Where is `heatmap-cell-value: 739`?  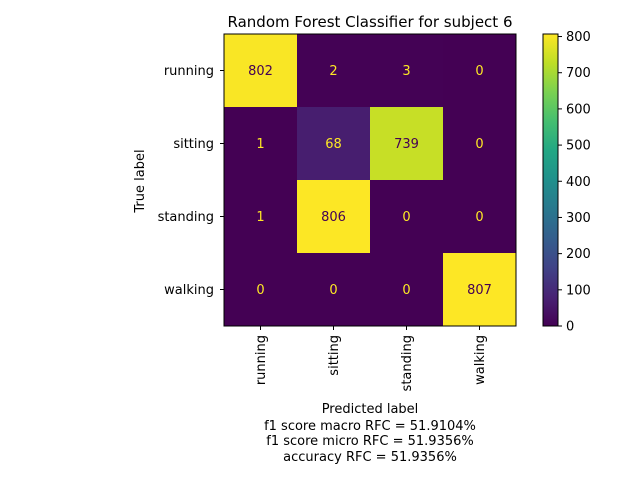
heatmap-cell-value: 739 is located at coordinates (406, 144).